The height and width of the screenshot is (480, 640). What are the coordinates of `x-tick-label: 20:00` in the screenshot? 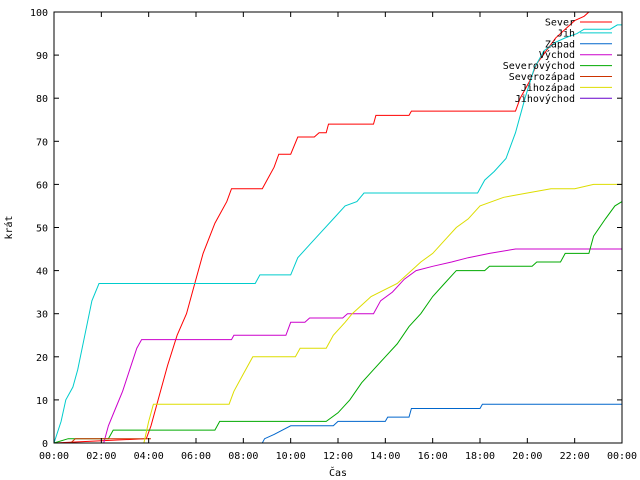 It's located at (527, 456).